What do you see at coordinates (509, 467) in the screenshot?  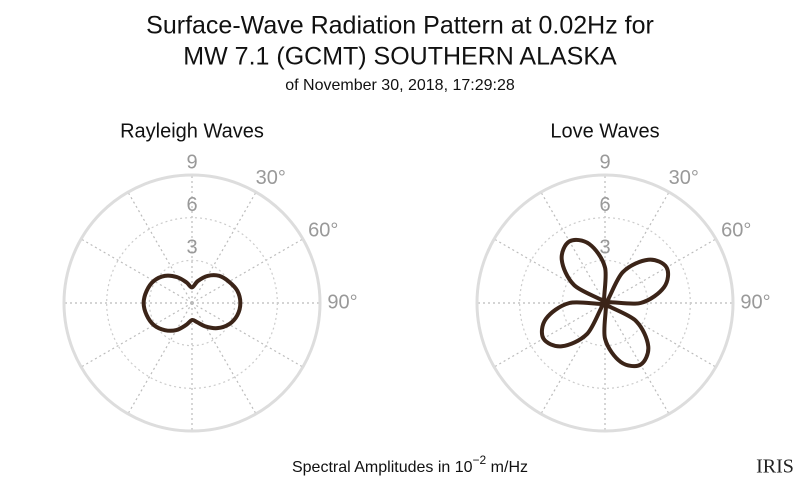 I see `caption-unit: m/Hz` at bounding box center [509, 467].